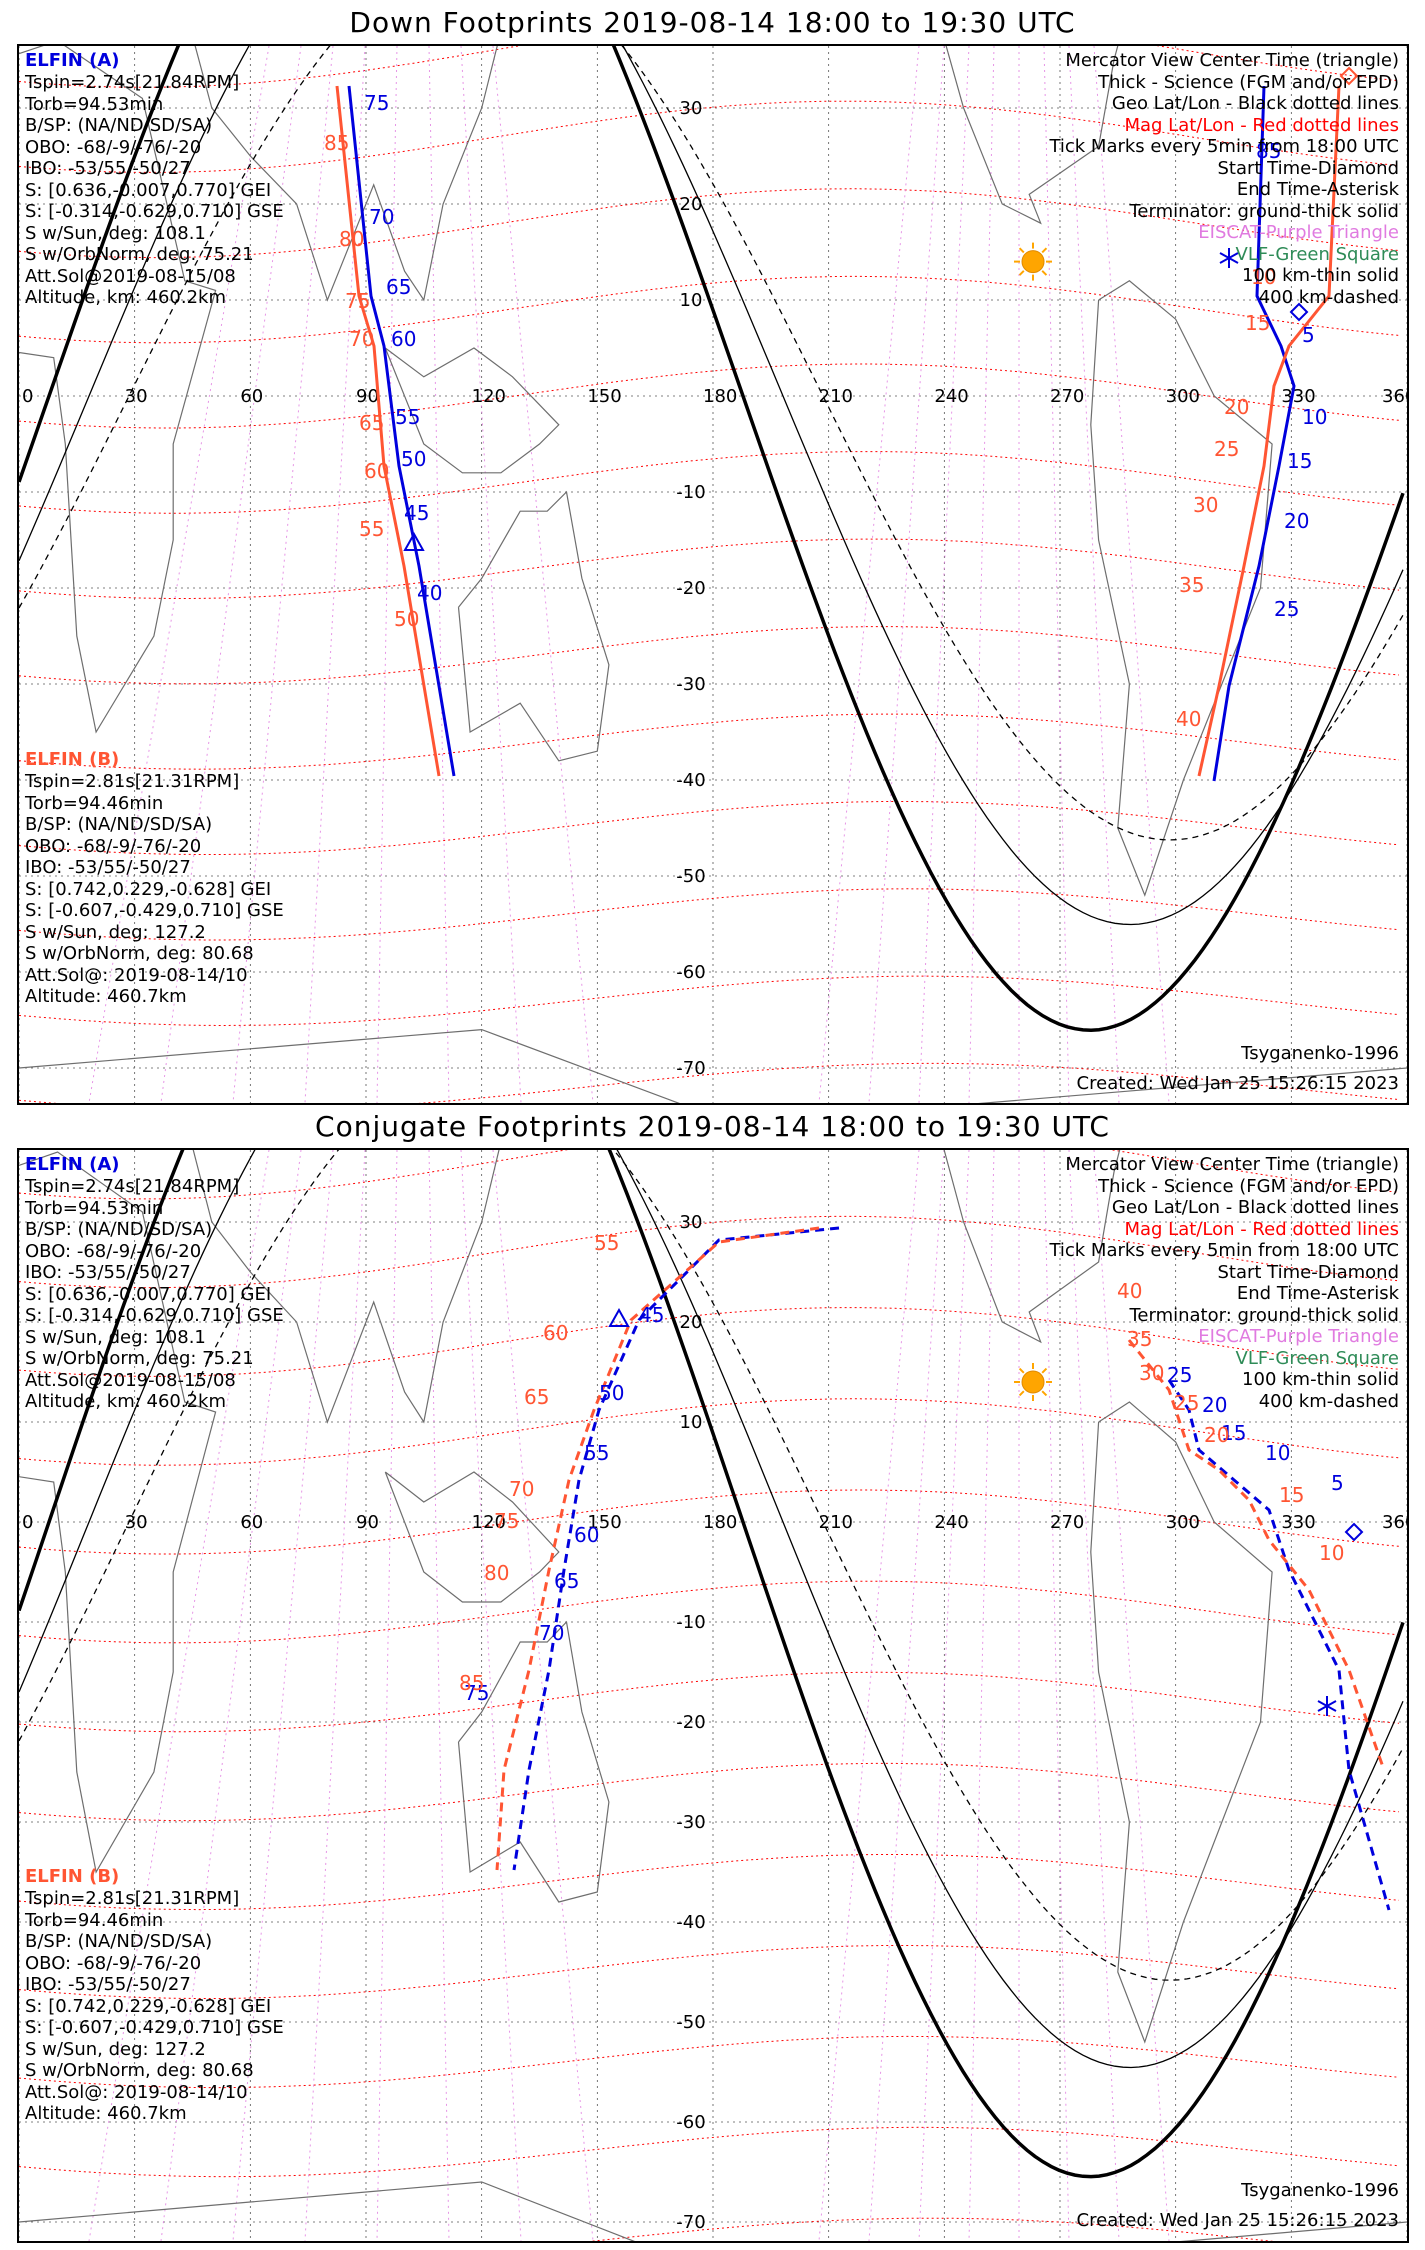  I want to click on elfin-b-track, so click(657, 1548).